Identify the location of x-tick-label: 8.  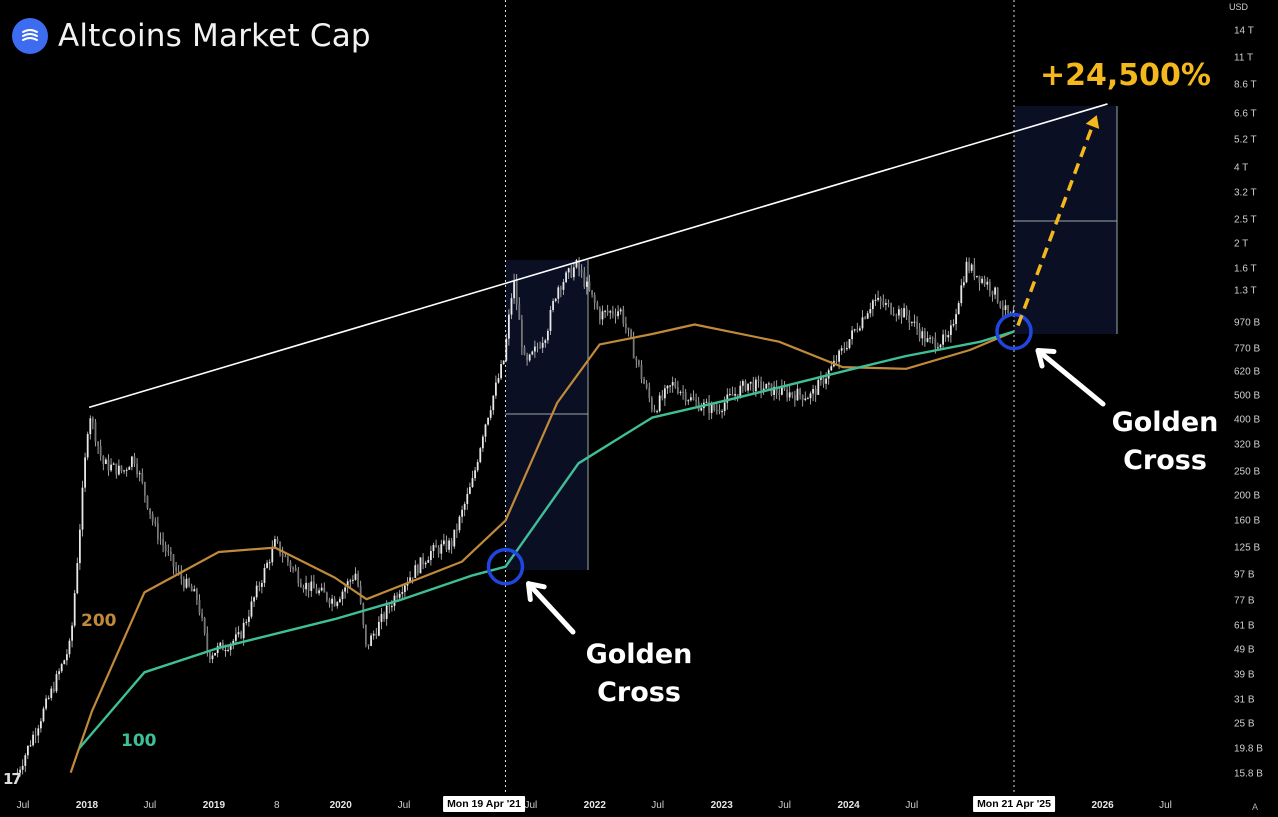
(277, 805).